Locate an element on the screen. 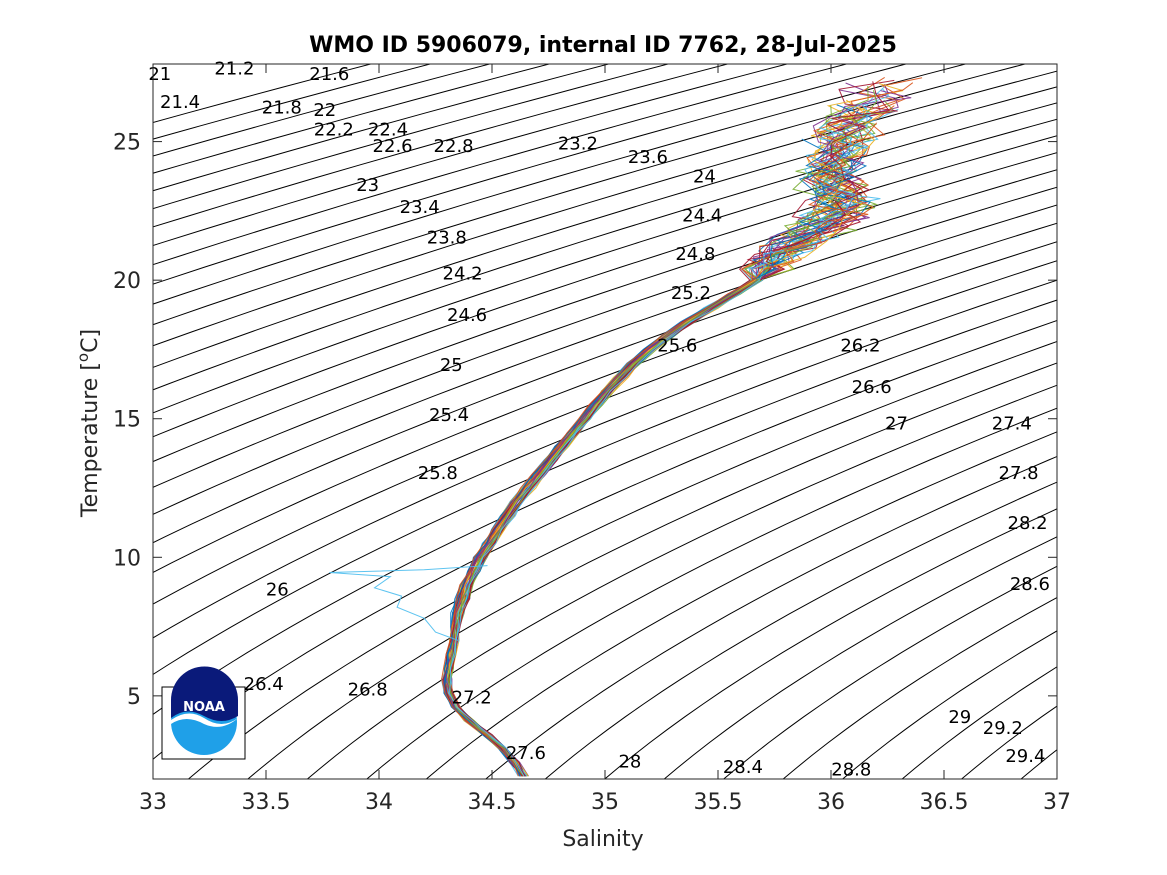 This screenshot has width=1167, height=875. contour-label-31: 27.2 is located at coordinates (472, 698).